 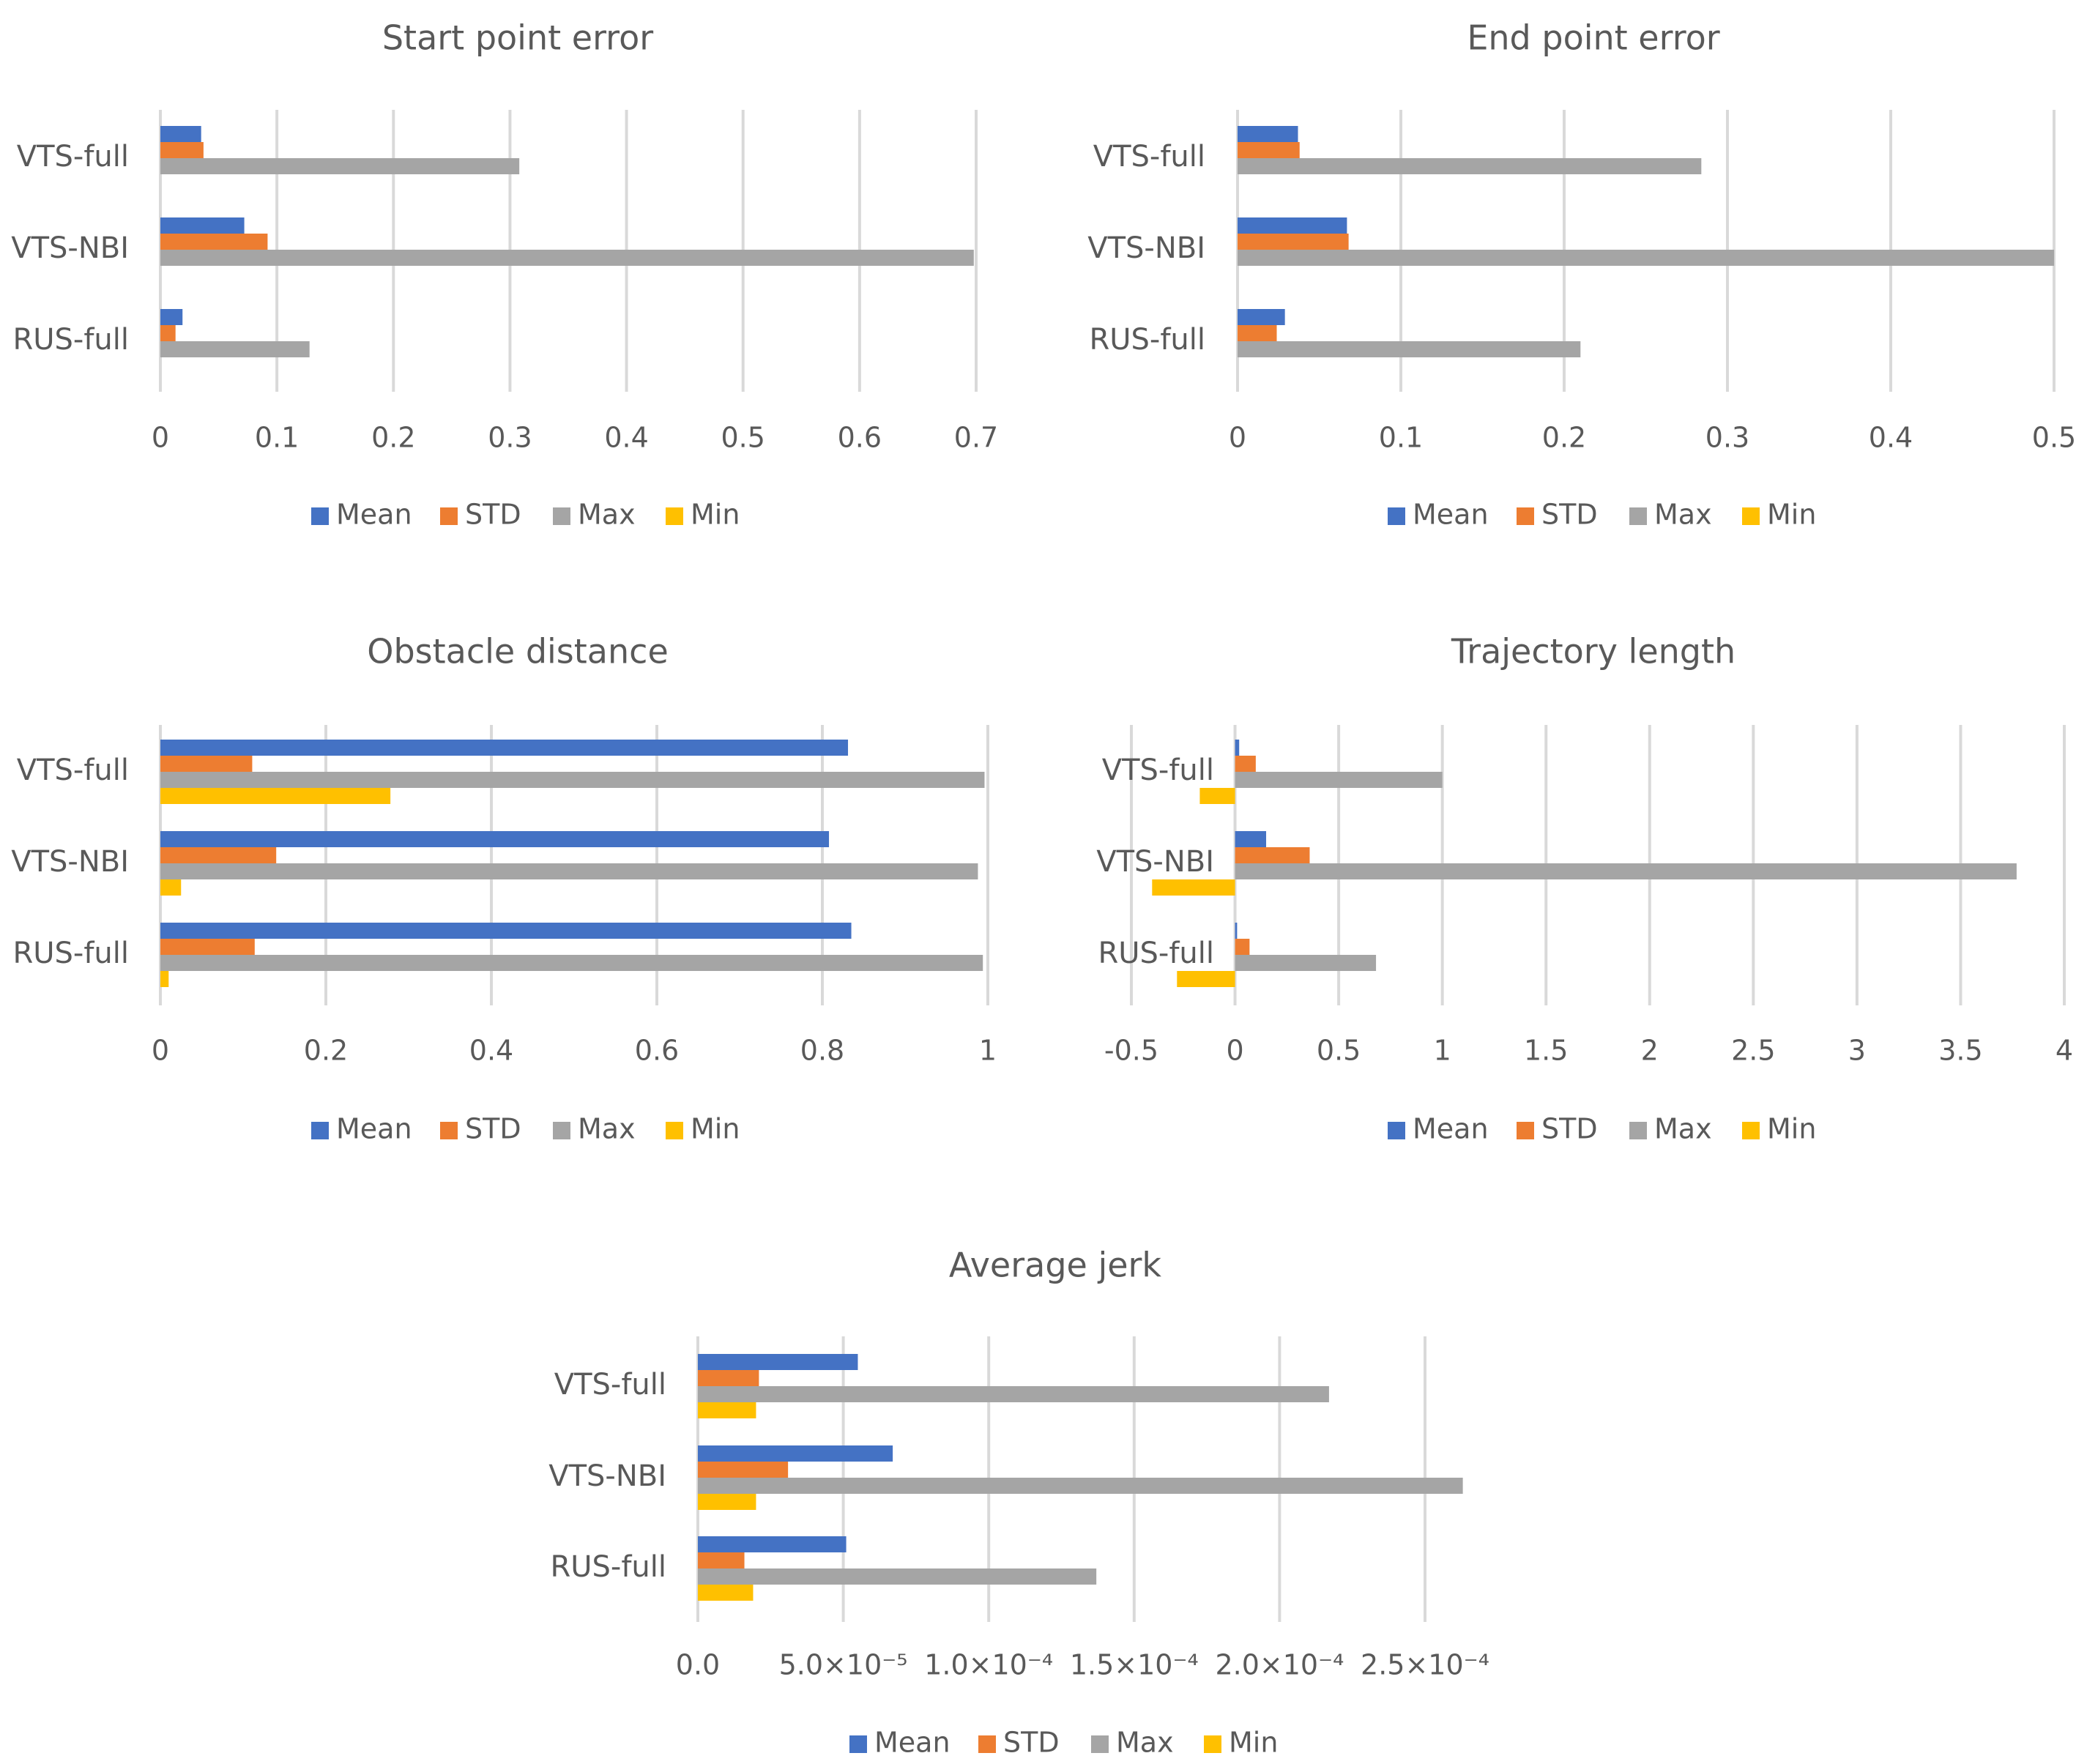 I want to click on chart-title: Obstacle distance, so click(x=518, y=651).